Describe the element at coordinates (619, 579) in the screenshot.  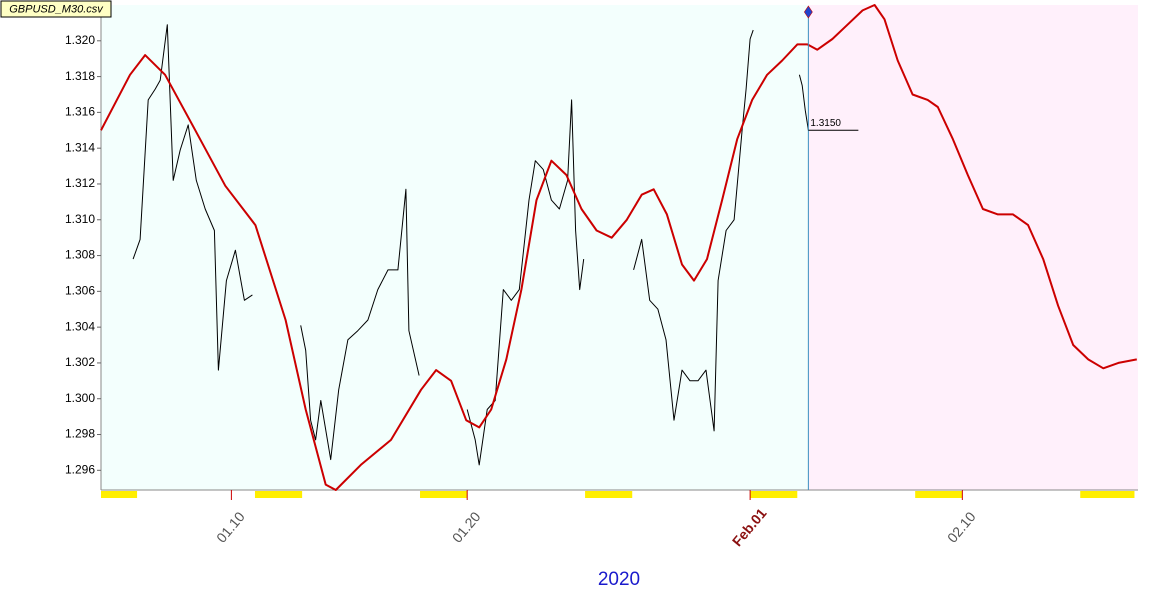
I see `x-axis-title: 2020` at that location.